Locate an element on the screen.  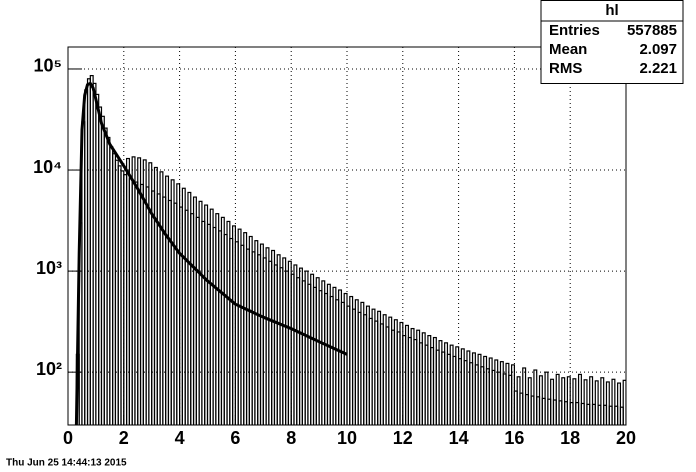
x-tick-label: 4 is located at coordinates (180, 438).